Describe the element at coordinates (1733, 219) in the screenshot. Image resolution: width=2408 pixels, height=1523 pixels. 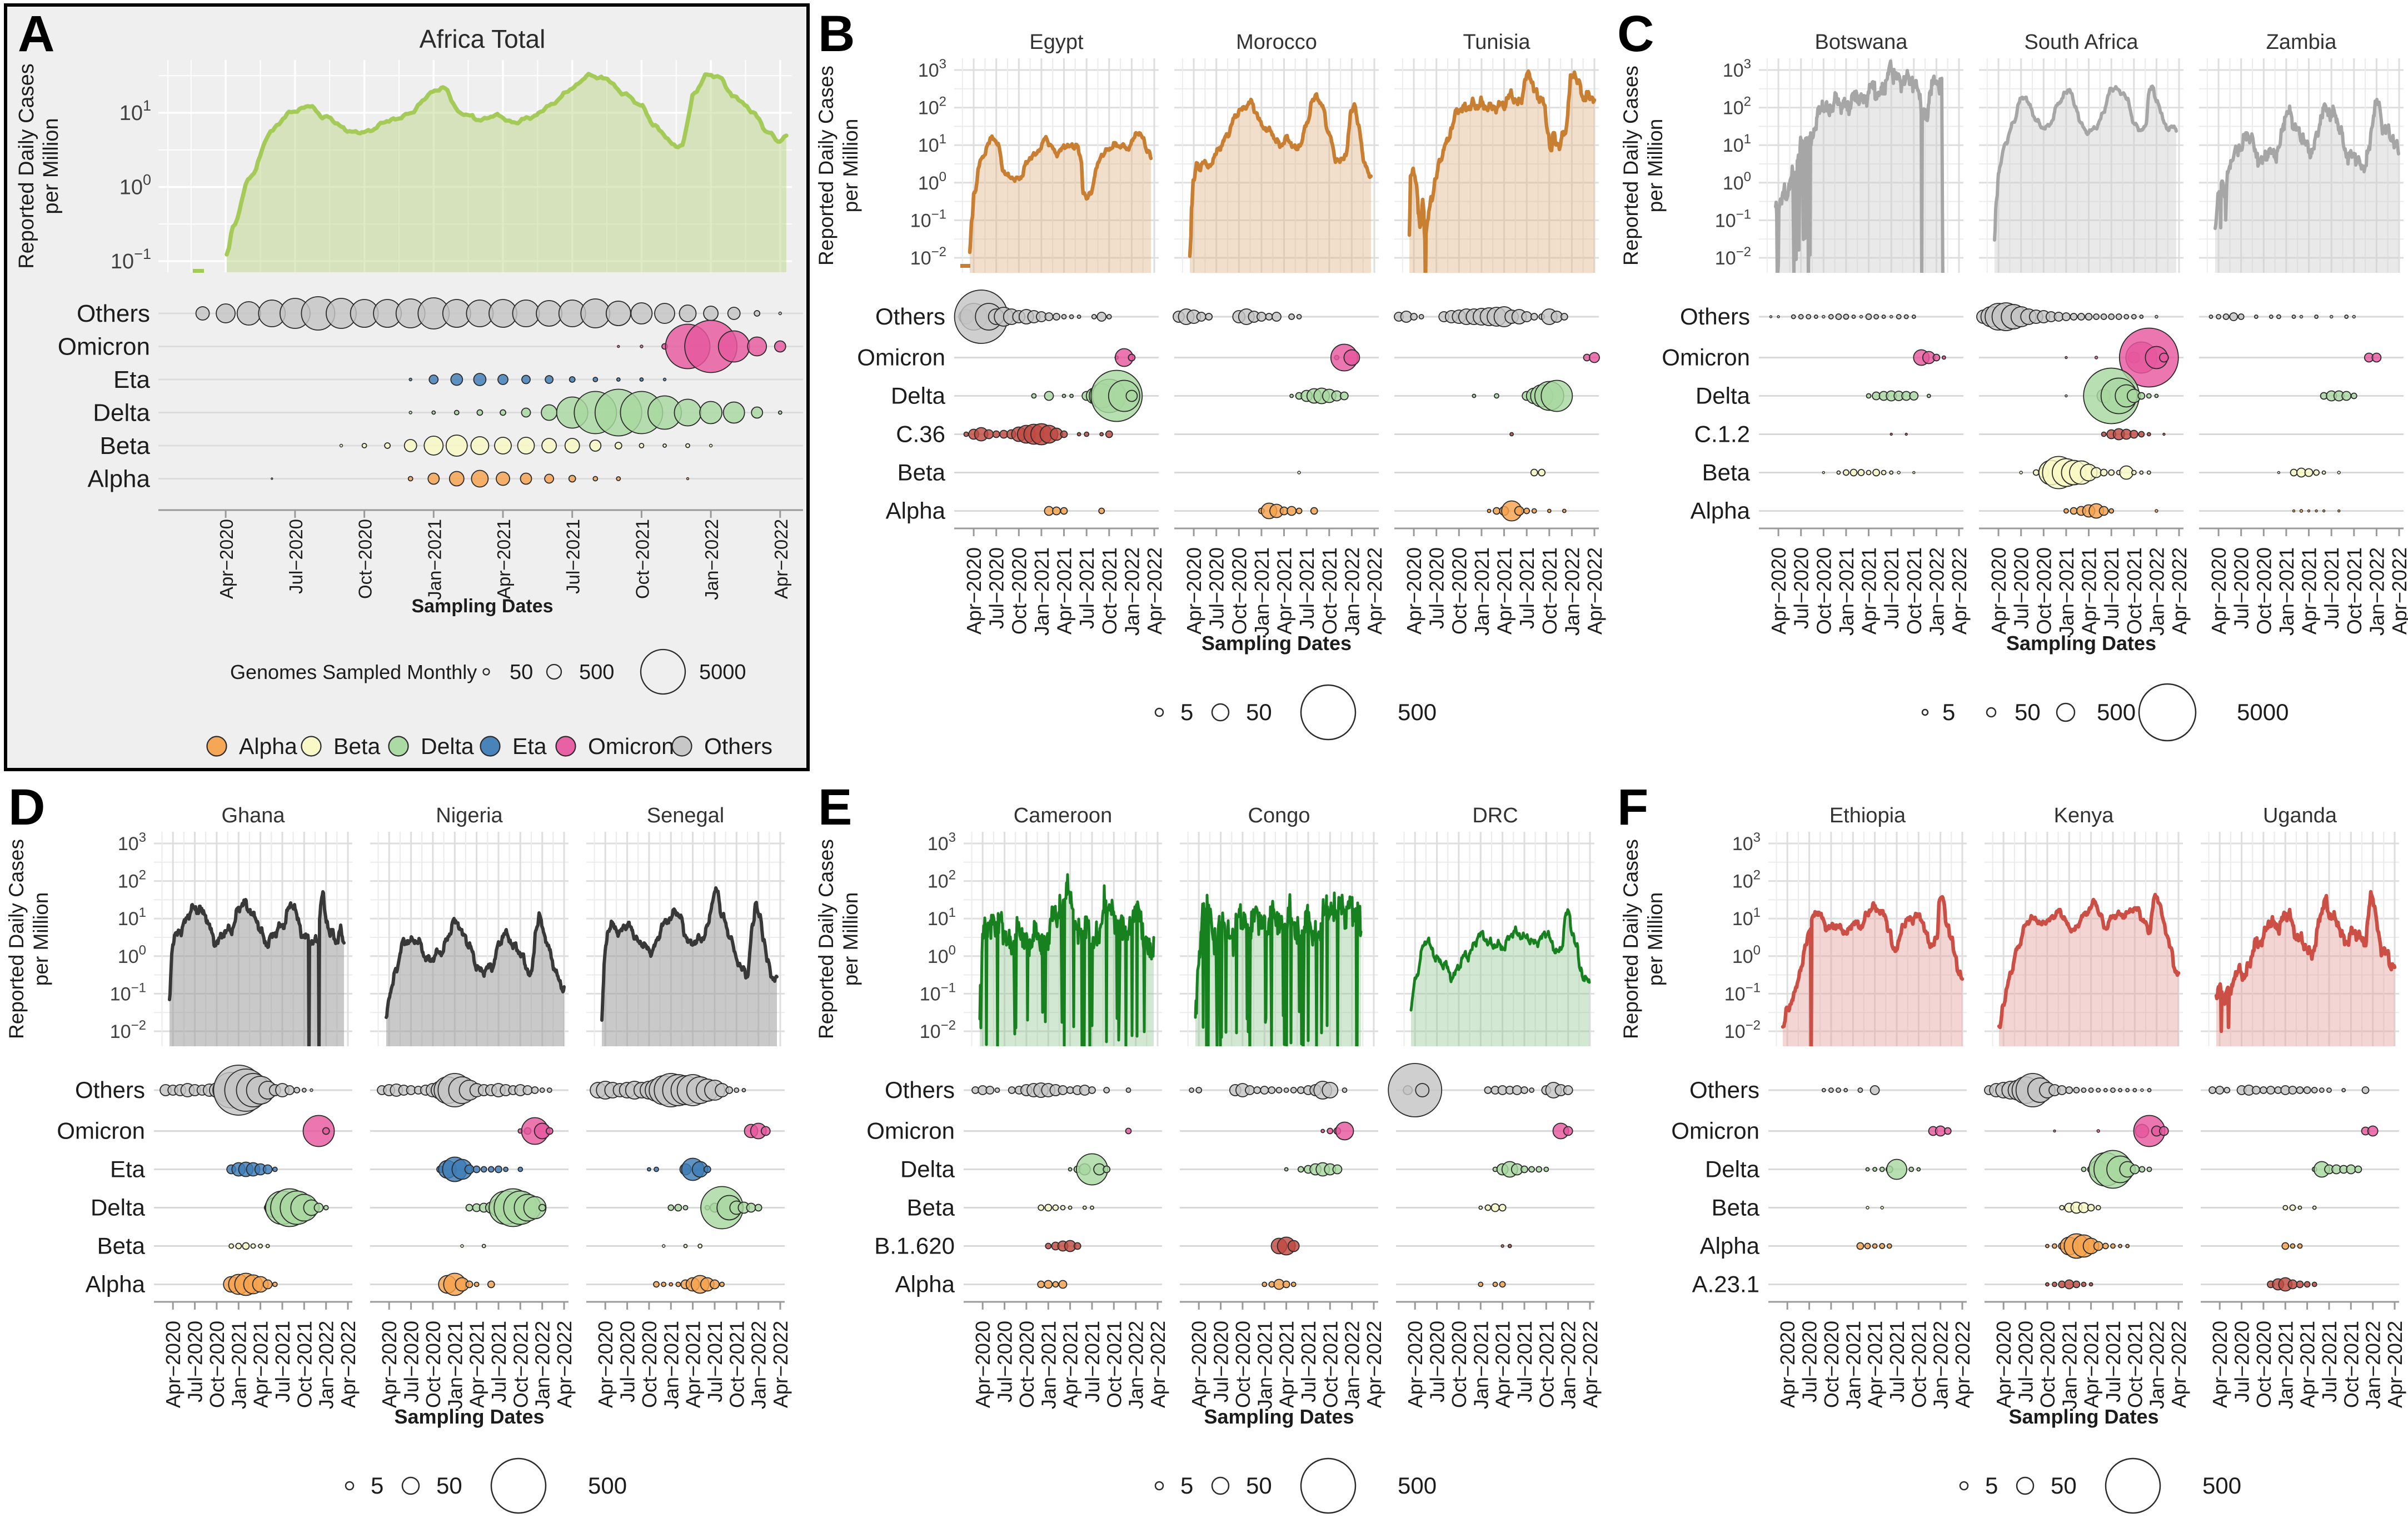
I see `svg-text: 10⁻¹` at that location.